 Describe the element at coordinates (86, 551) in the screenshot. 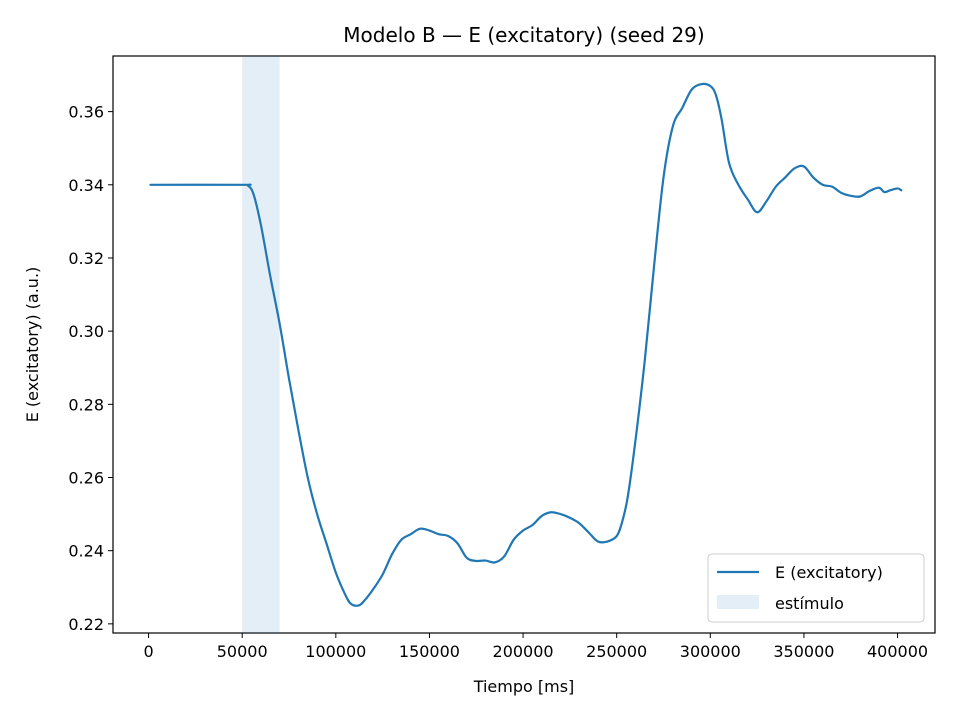

I see `y-tick-label: 0.24` at that location.